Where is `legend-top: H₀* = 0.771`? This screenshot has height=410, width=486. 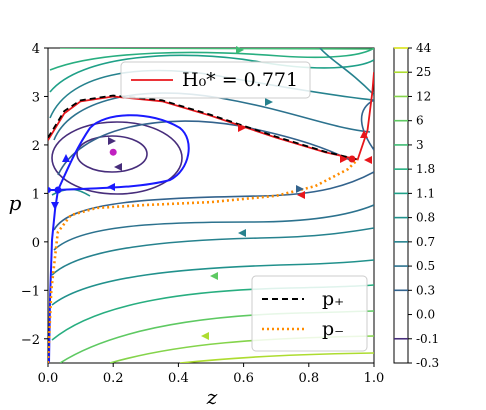 legend-top: H₀* = 0.771 is located at coordinates (215, 80).